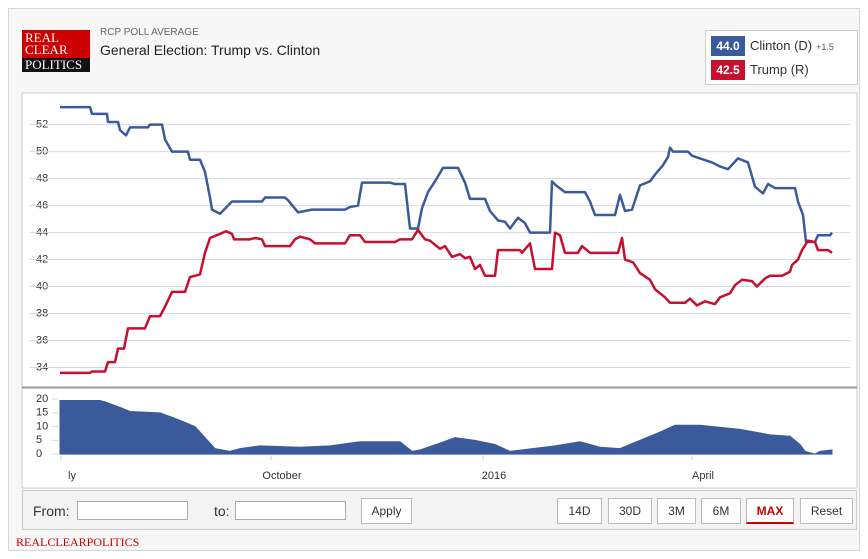 Image resolution: width=868 pixels, height=559 pixels. What do you see at coordinates (728, 70) in the screenshot?
I see `legend-value: 42.5` at bounding box center [728, 70].